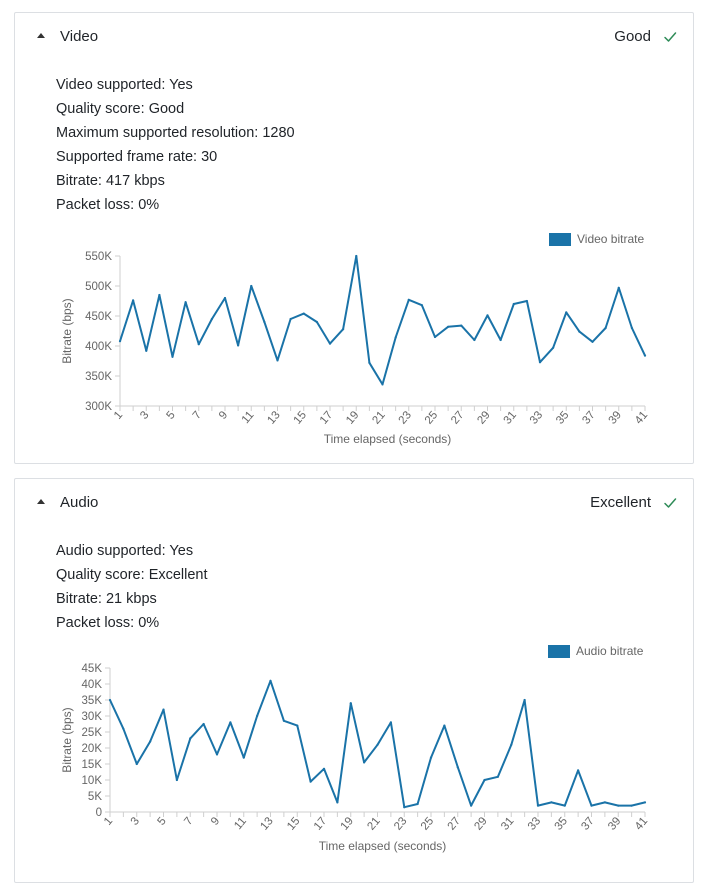 The height and width of the screenshot is (893, 710). I want to click on info-row-bitrate: Bitrate: 417 kbps, so click(110, 181).